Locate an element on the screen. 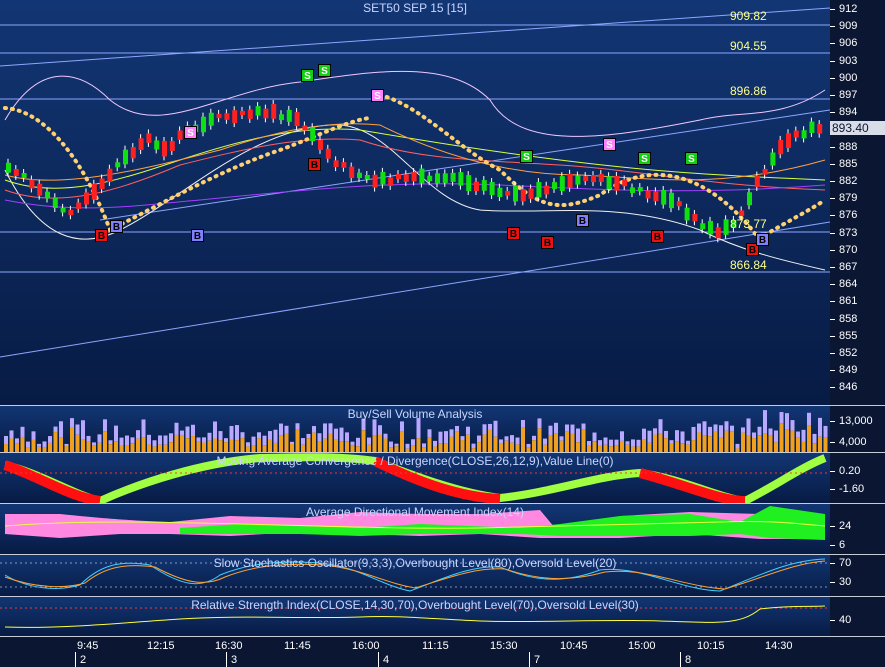 The height and width of the screenshot is (667, 885). date-label: 7 is located at coordinates (537, 660).